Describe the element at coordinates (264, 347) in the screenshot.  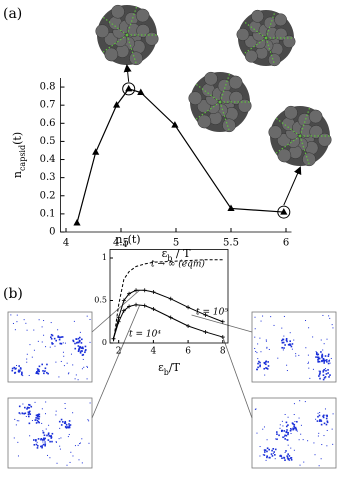
I see `snapshot` at that location.